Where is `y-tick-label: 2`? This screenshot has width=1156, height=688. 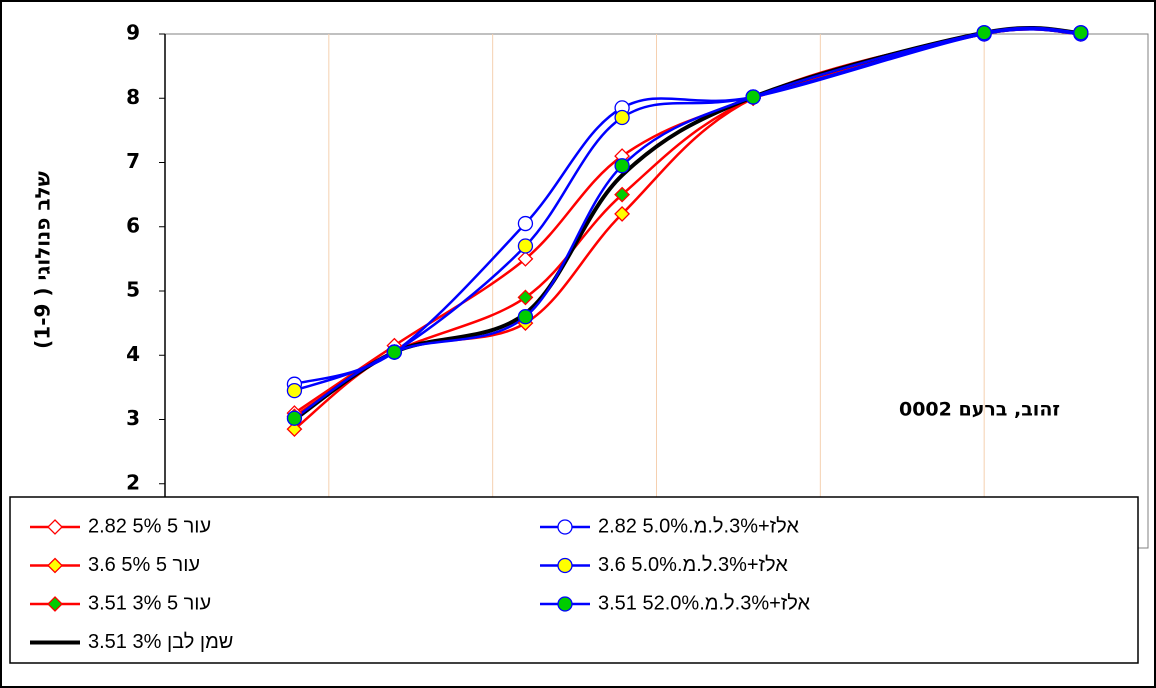 y-tick-label: 2 is located at coordinates (133, 482).